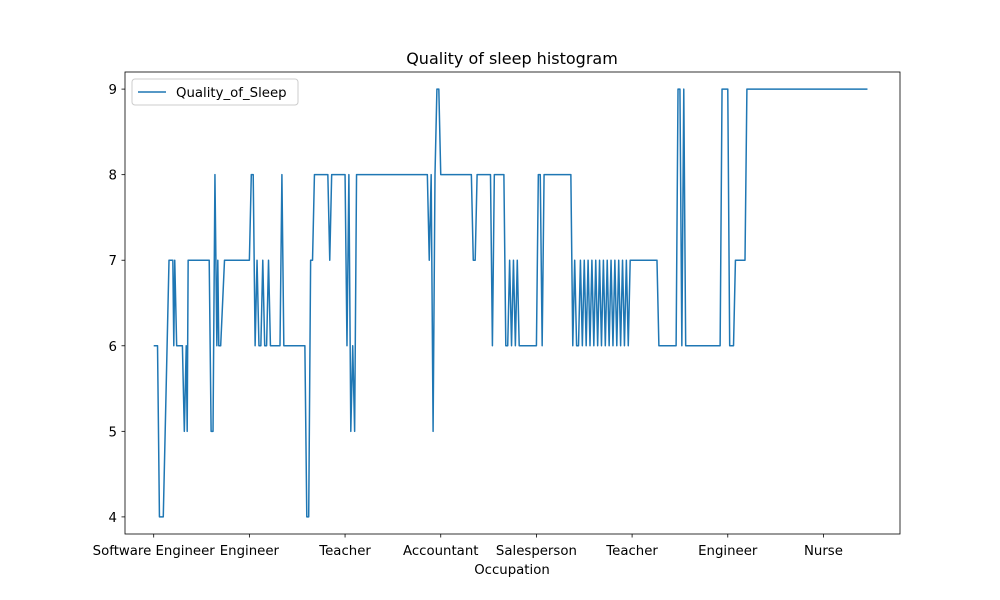 The width and height of the screenshot is (1000, 600). I want to click on x-axis-label: Occupation, so click(512, 570).